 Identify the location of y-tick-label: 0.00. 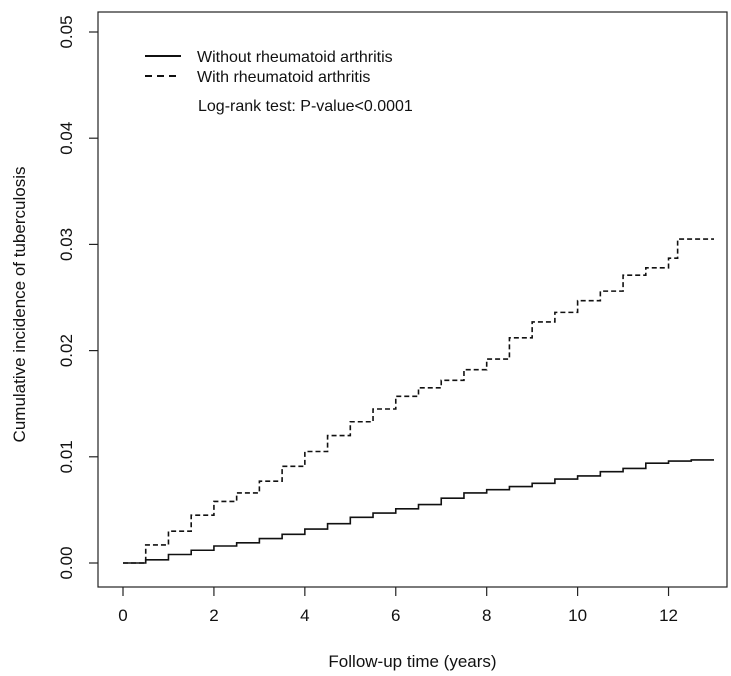
(66, 562).